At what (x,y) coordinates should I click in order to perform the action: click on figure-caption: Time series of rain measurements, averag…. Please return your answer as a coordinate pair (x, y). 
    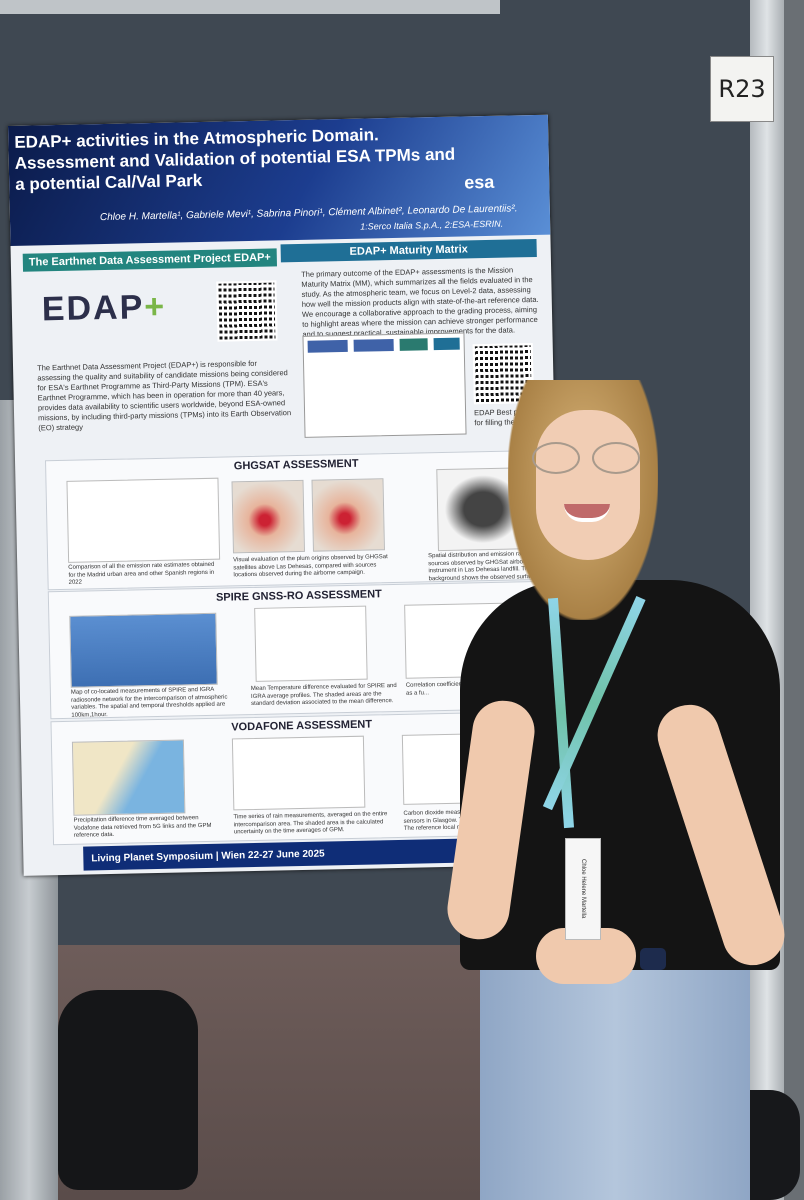
    Looking at the image, I should click on (310, 823).